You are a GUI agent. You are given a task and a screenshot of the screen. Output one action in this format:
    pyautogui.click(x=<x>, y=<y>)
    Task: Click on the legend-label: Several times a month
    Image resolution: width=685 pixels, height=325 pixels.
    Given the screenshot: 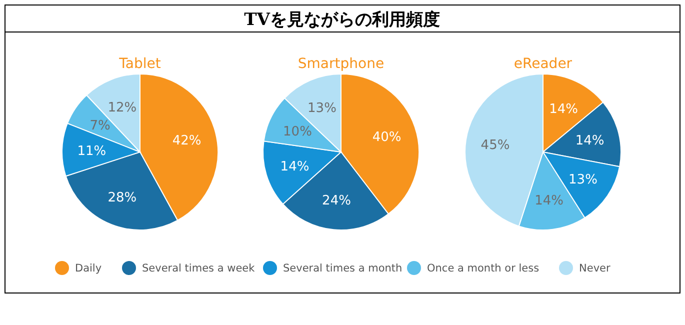 What is the action you would take?
    pyautogui.click(x=342, y=268)
    